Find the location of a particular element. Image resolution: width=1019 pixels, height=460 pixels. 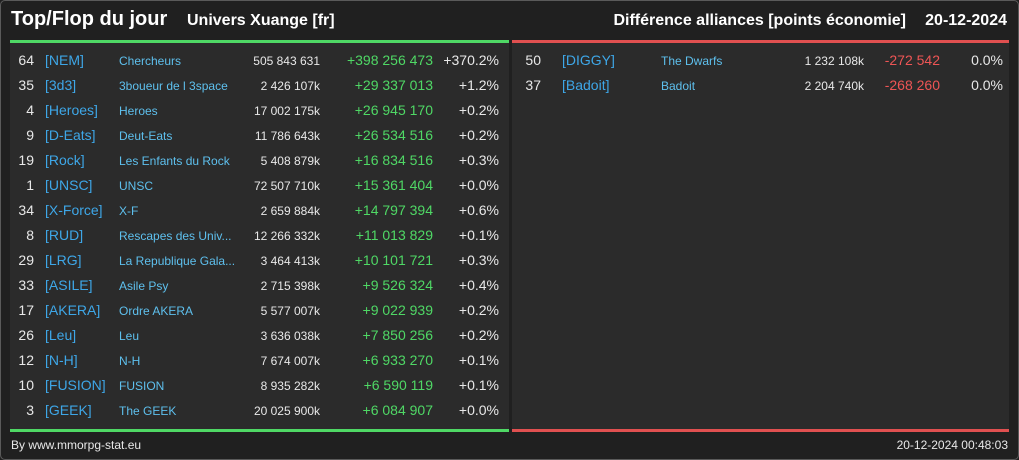

points-difference: +15 361 404 is located at coordinates (393, 185).